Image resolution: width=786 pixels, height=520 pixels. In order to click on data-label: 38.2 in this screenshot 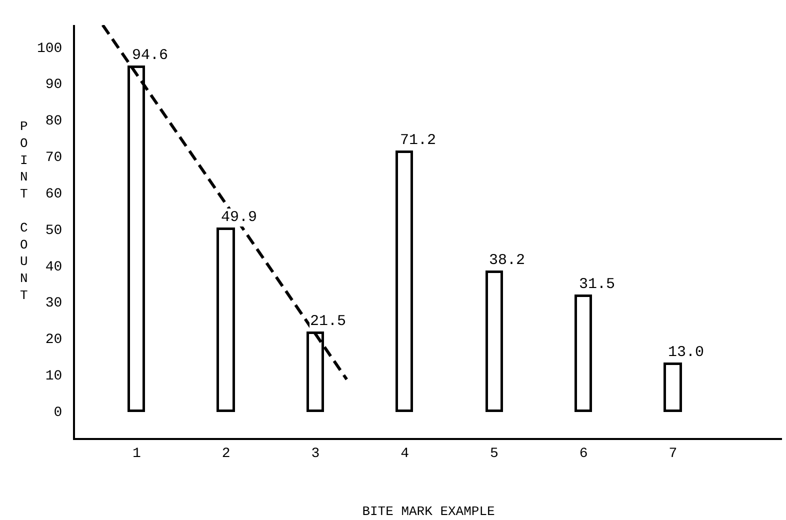, I will do `click(507, 260)`.